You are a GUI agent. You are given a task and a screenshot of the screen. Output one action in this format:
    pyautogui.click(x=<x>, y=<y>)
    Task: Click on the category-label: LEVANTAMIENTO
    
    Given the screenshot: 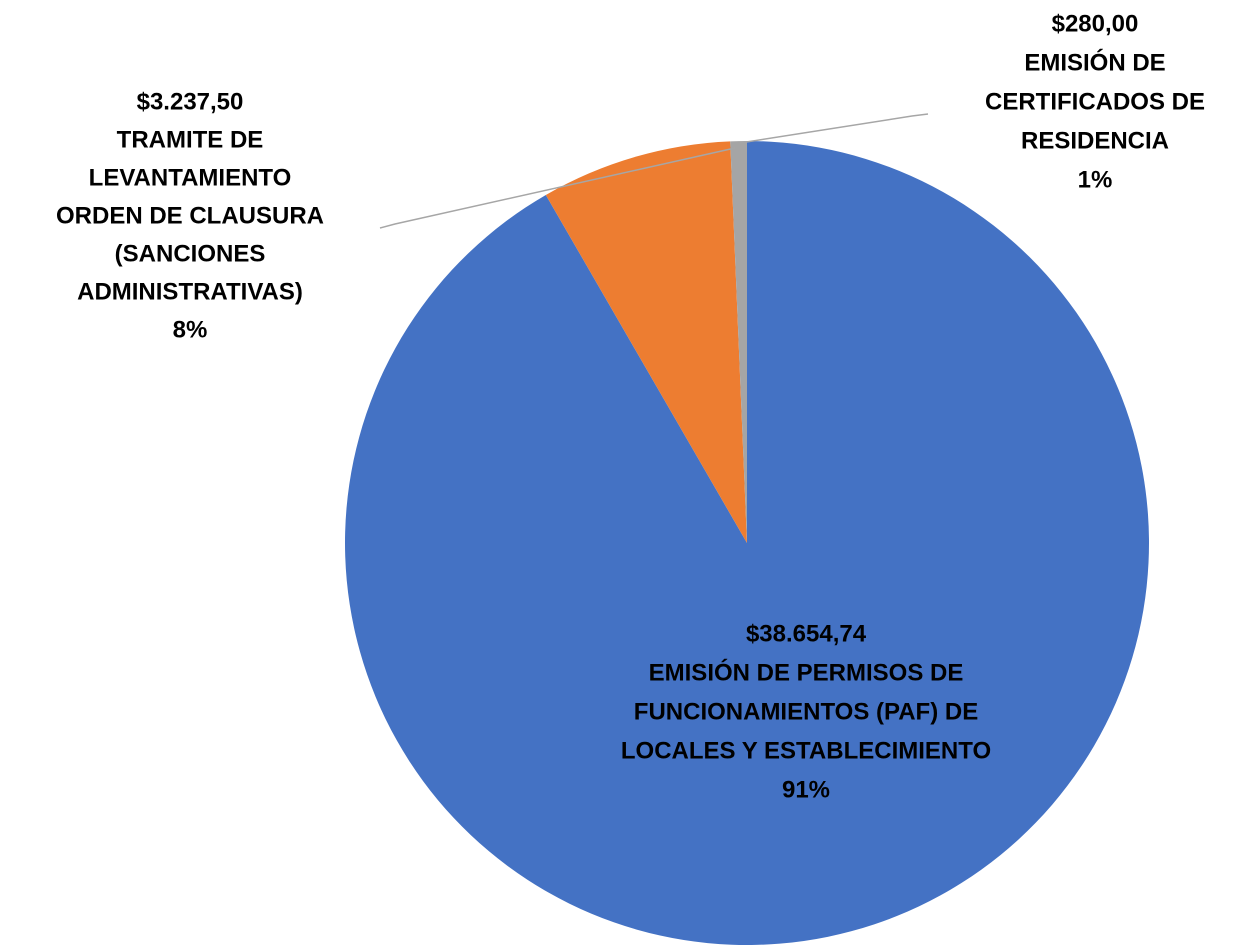 What is the action you would take?
    pyautogui.click(x=190, y=177)
    